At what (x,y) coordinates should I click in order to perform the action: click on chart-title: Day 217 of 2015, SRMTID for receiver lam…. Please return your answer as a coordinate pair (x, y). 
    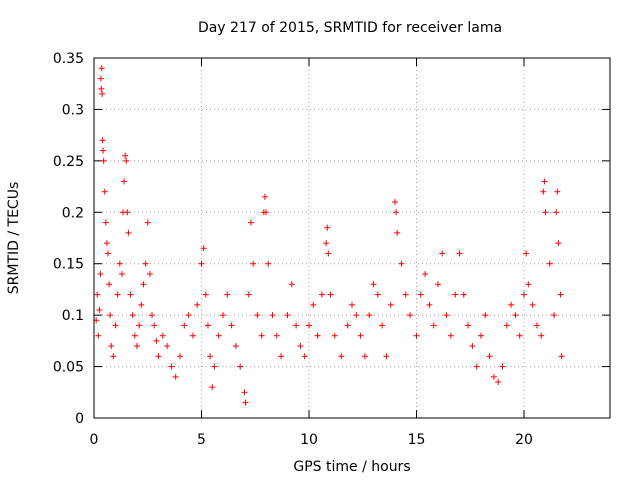
    Looking at the image, I should click on (350, 28).